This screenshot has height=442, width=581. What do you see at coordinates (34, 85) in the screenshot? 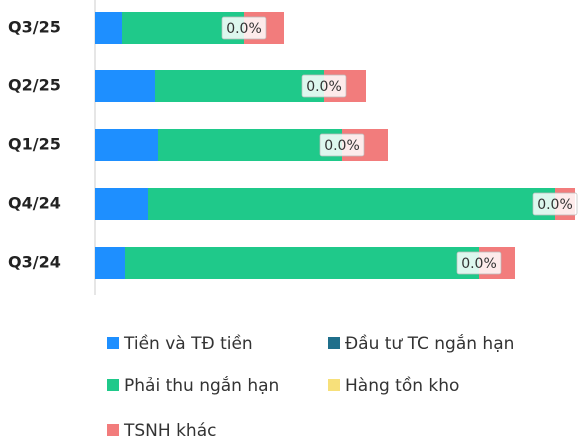
I see `y-tick-label: Q2/25` at bounding box center [34, 85].